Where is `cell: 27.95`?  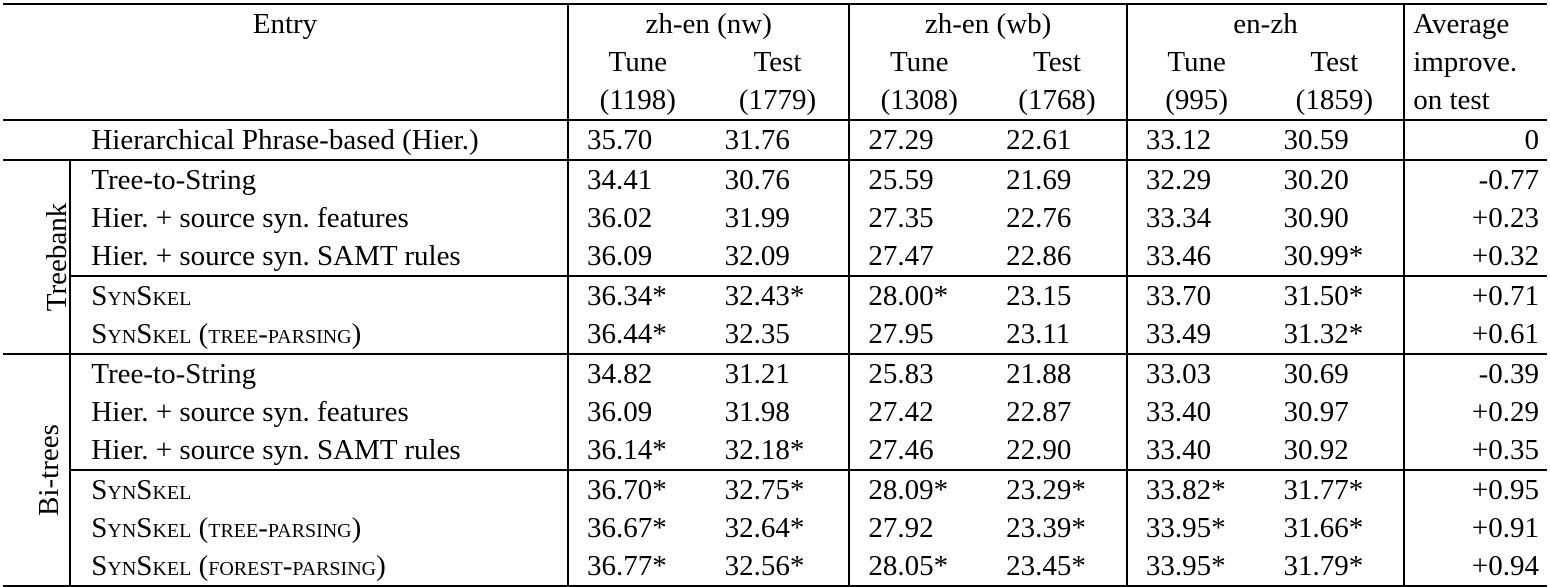 cell: 27.95 is located at coordinates (919, 335).